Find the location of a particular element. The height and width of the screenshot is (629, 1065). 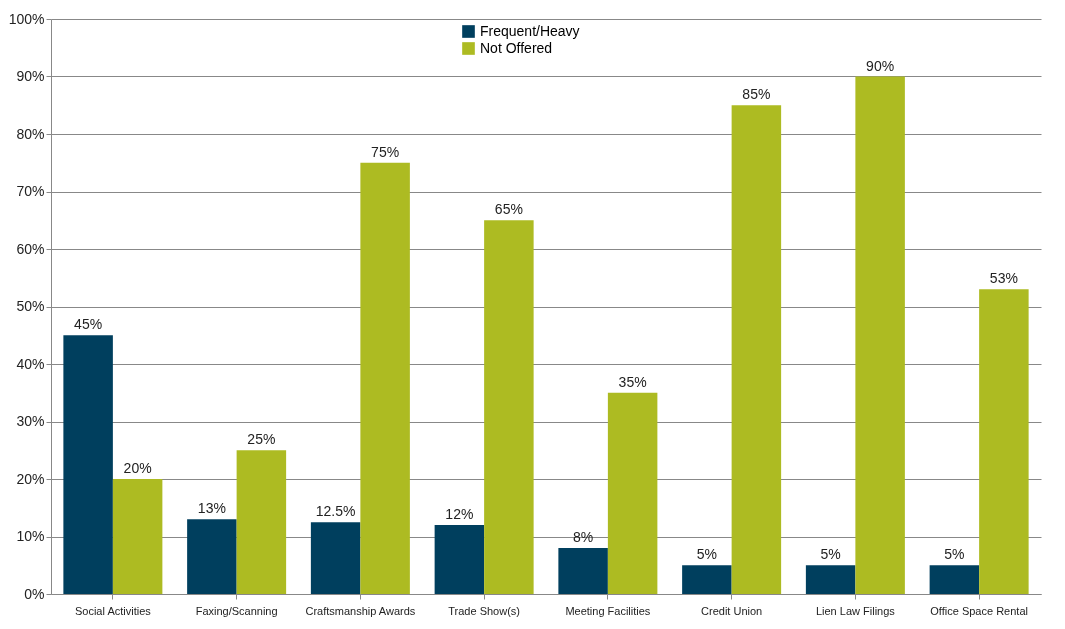

y-tick-label: 80% is located at coordinates (30, 133).